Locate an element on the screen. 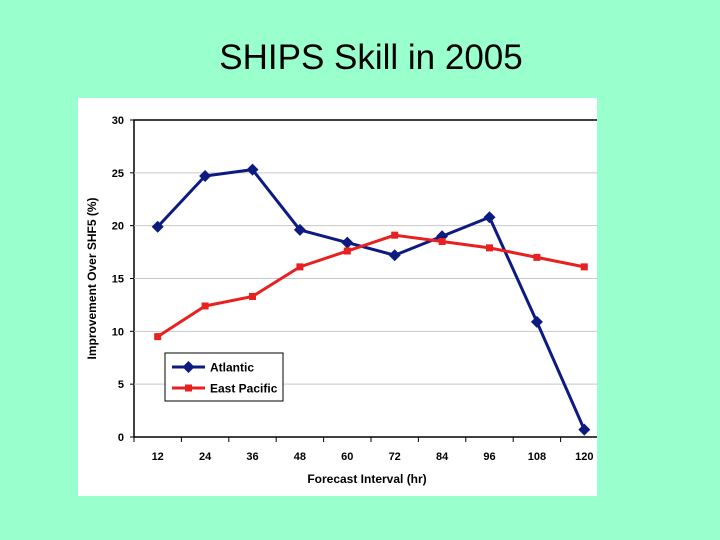 The height and width of the screenshot is (540, 720). y-tick-label: 20 is located at coordinates (118, 227).